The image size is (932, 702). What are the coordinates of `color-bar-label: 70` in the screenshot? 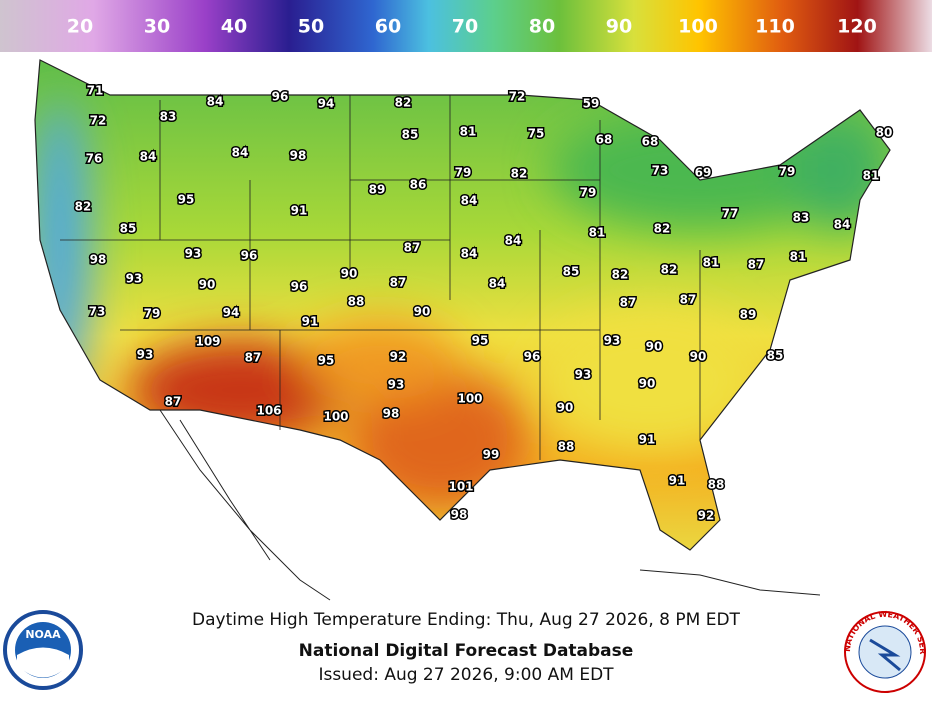 It's located at (465, 27).